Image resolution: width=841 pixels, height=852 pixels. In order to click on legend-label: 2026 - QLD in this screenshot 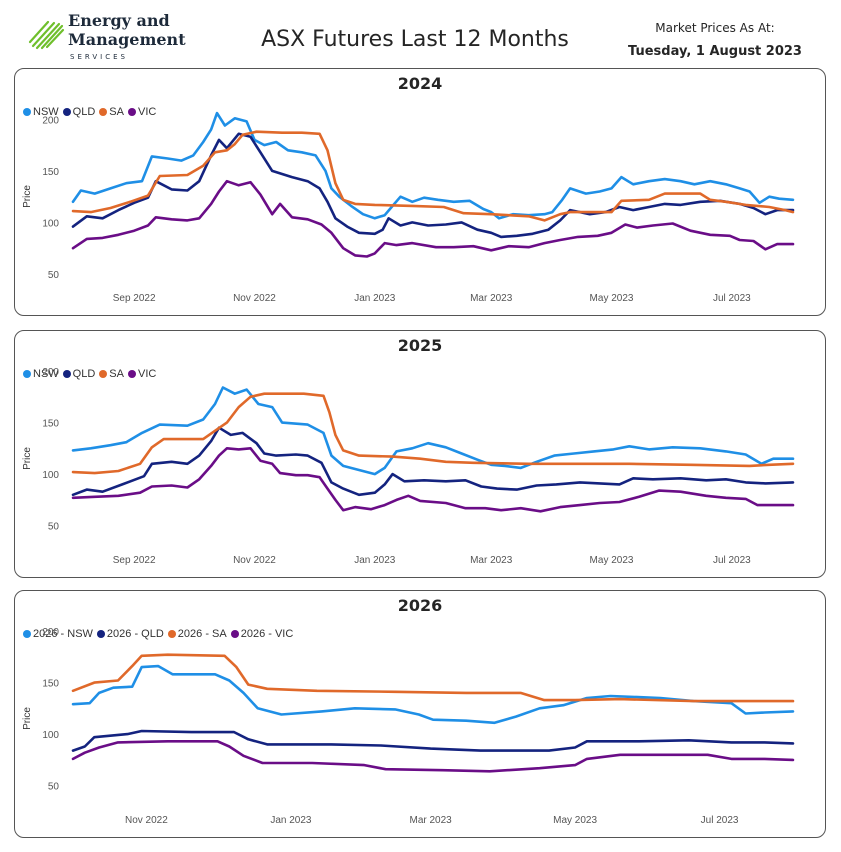, I will do `click(135, 634)`.